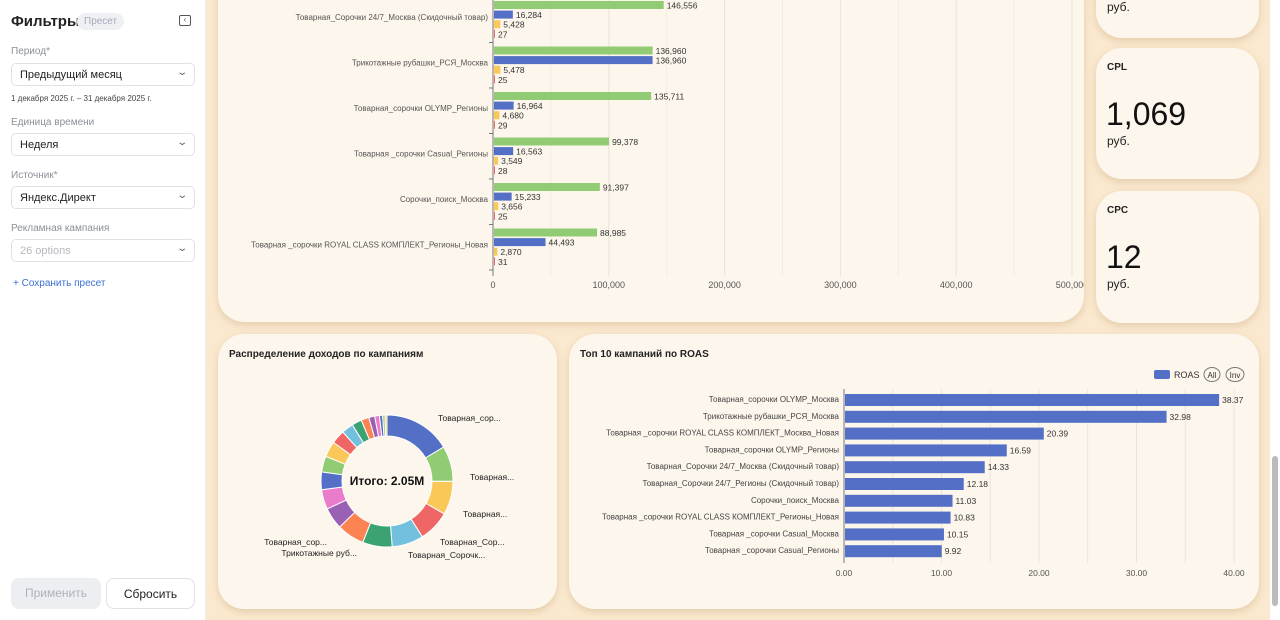  Describe the element at coordinates (965, 518) in the screenshot. I see `bar-value-label: 10.83` at that location.